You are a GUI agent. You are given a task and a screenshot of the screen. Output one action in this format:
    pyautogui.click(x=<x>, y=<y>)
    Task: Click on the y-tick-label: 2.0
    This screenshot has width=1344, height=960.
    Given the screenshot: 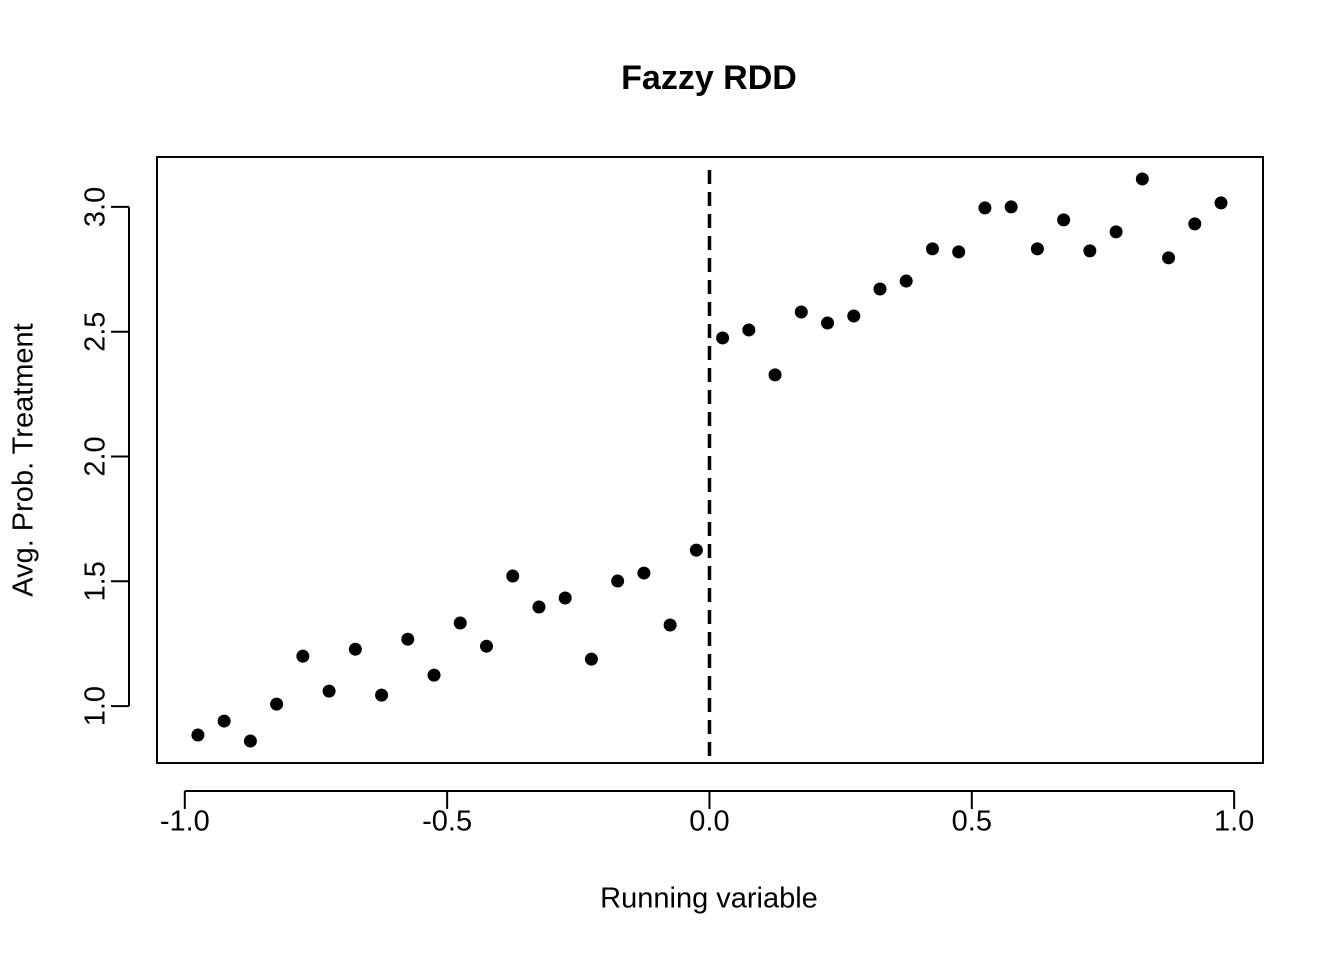 What is the action you would take?
    pyautogui.click(x=96, y=456)
    